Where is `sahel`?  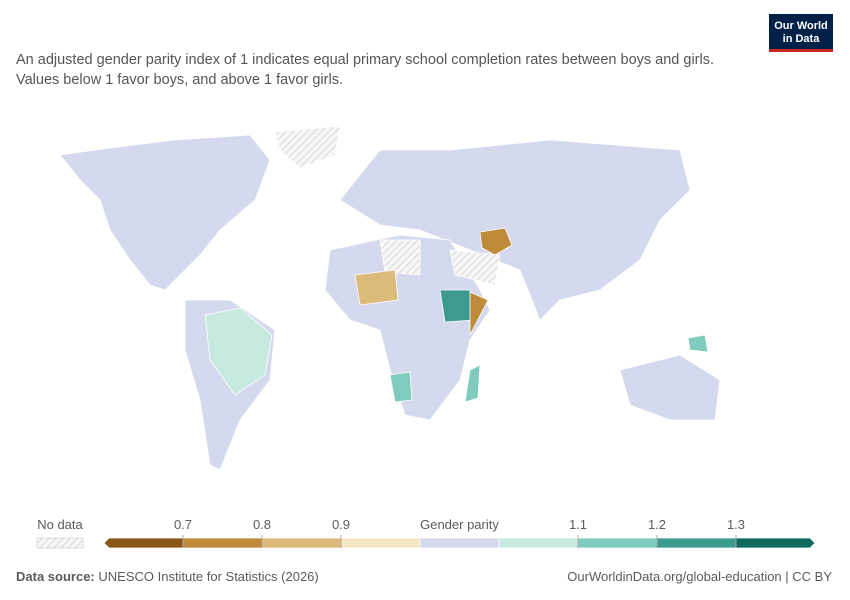 sahel is located at coordinates (376, 287).